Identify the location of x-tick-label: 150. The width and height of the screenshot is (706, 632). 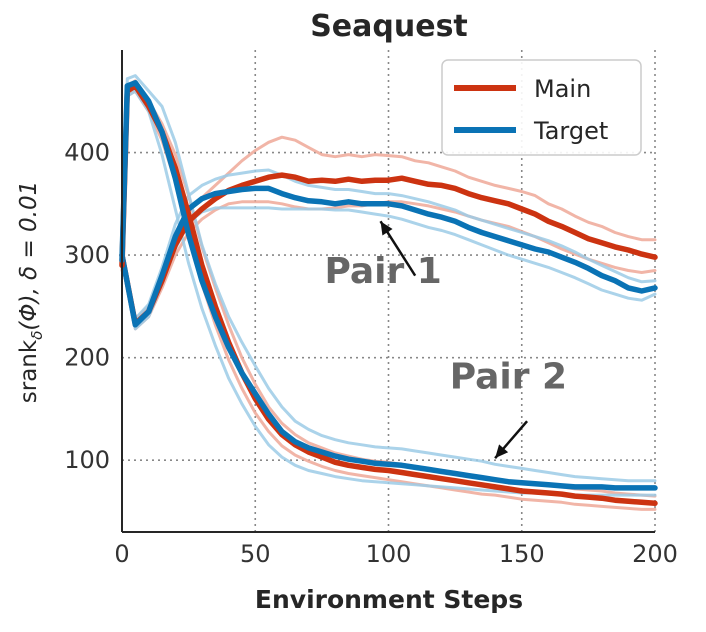
(522, 554).